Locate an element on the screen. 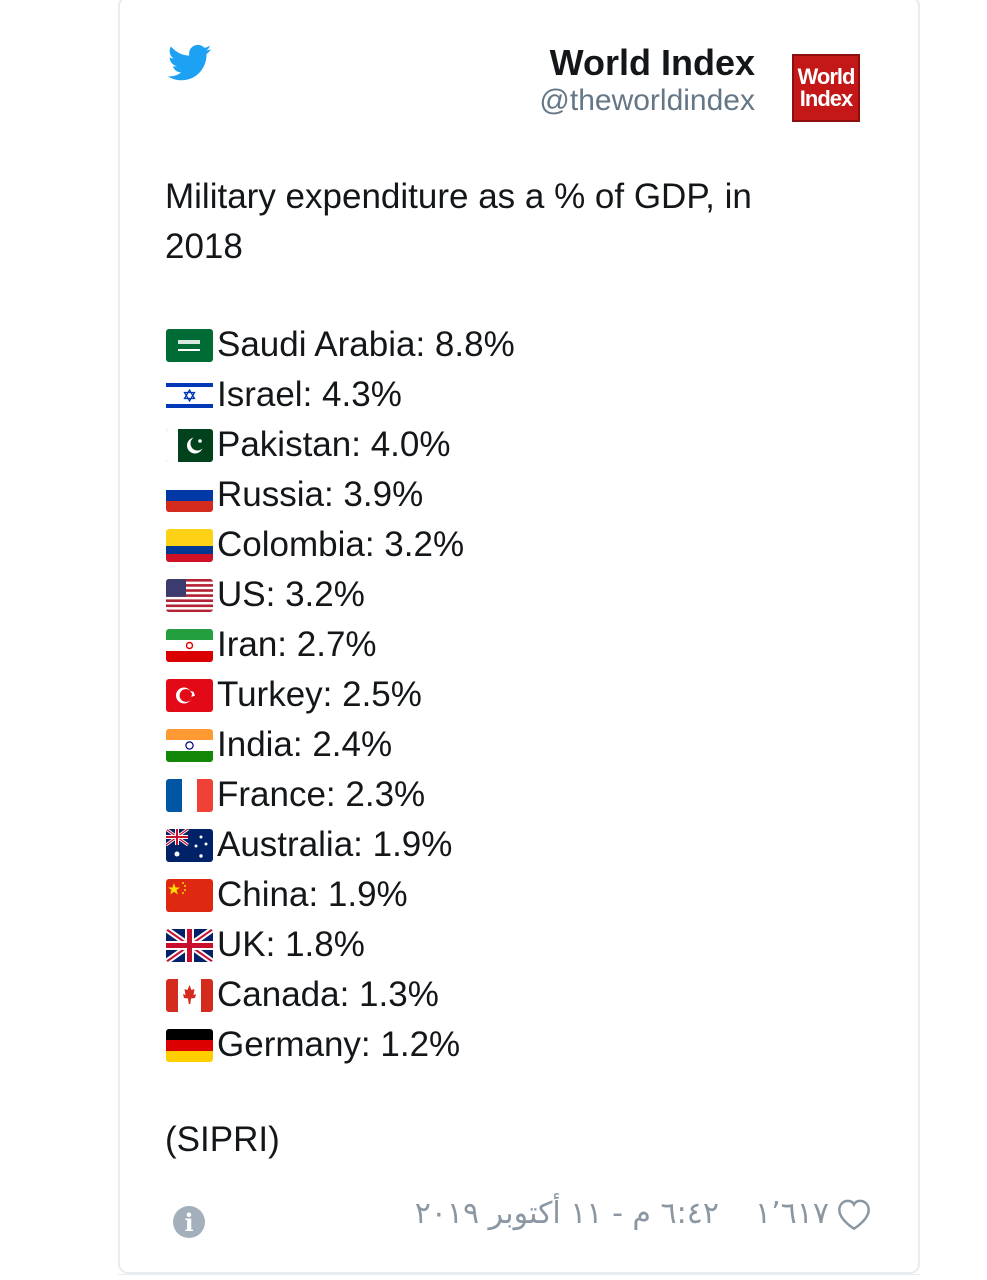 This screenshot has width=987, height=1280. france-flag-icon is located at coordinates (189, 795).